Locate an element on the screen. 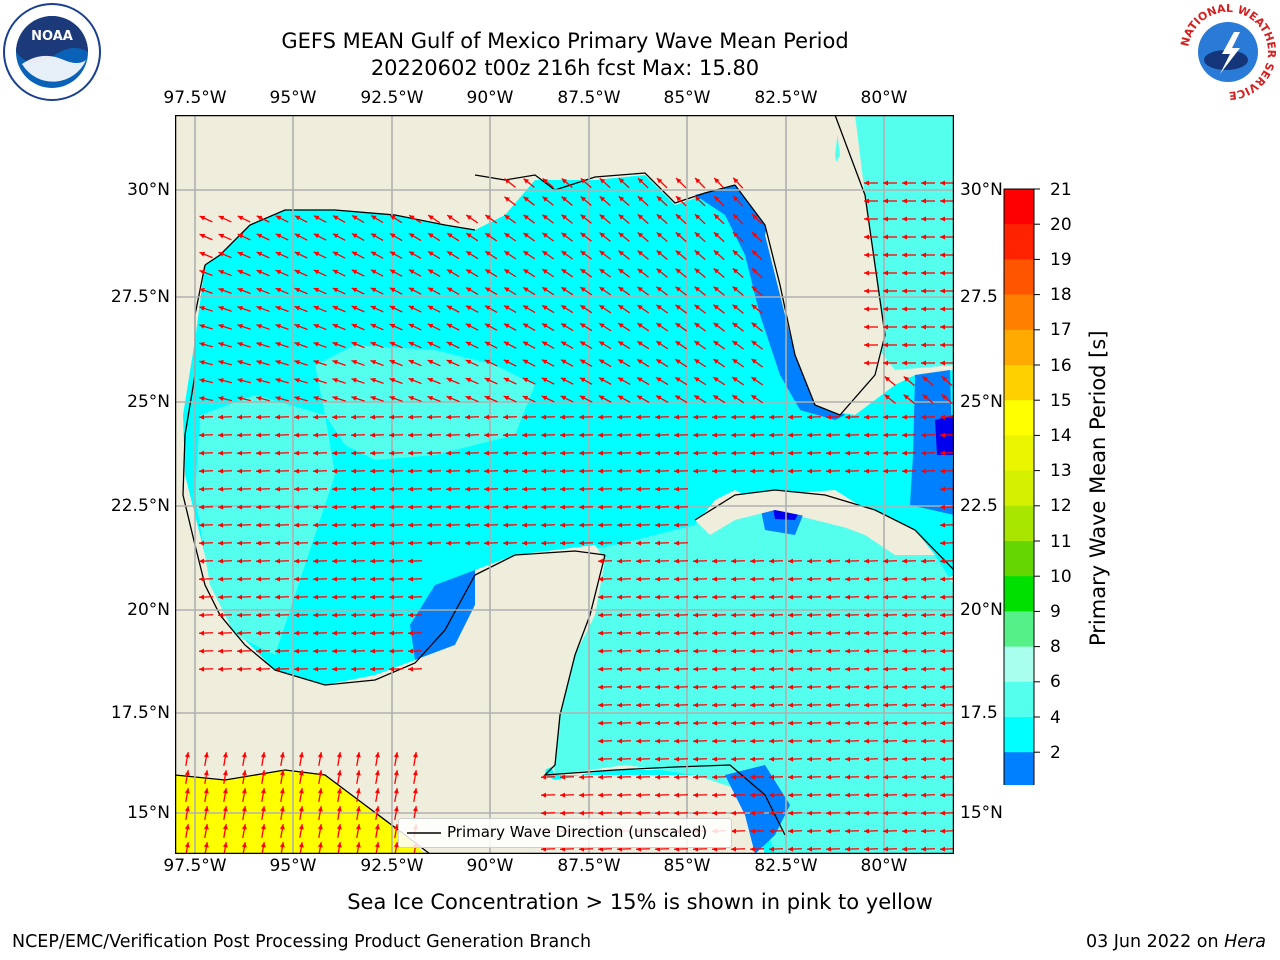 This screenshot has height=960, width=1280. yellow-region is located at coordinates (300, 812).